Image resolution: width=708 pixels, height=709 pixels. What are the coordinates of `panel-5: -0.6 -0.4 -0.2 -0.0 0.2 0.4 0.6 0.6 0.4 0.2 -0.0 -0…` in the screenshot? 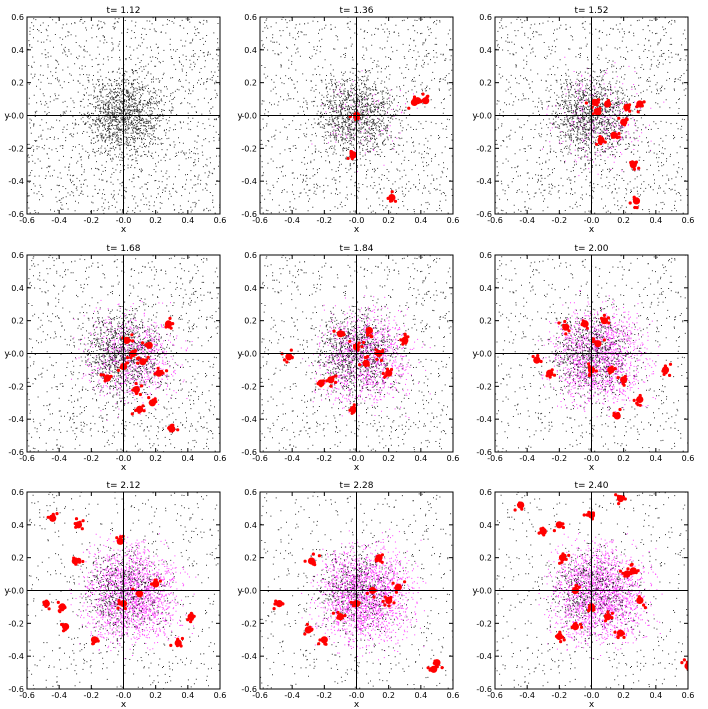 It's located at (348, 358).